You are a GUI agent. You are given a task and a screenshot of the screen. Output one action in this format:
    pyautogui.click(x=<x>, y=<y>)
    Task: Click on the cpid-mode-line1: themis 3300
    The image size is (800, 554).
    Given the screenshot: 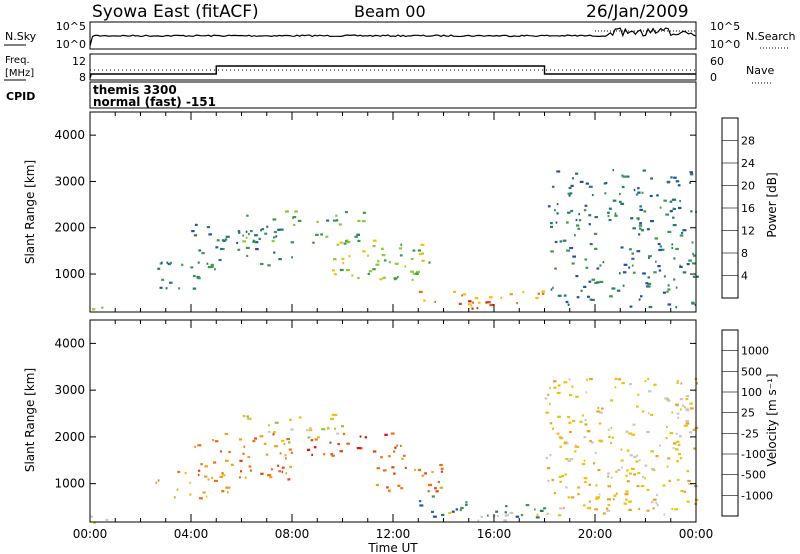 What is the action you would take?
    pyautogui.click(x=135, y=90)
    